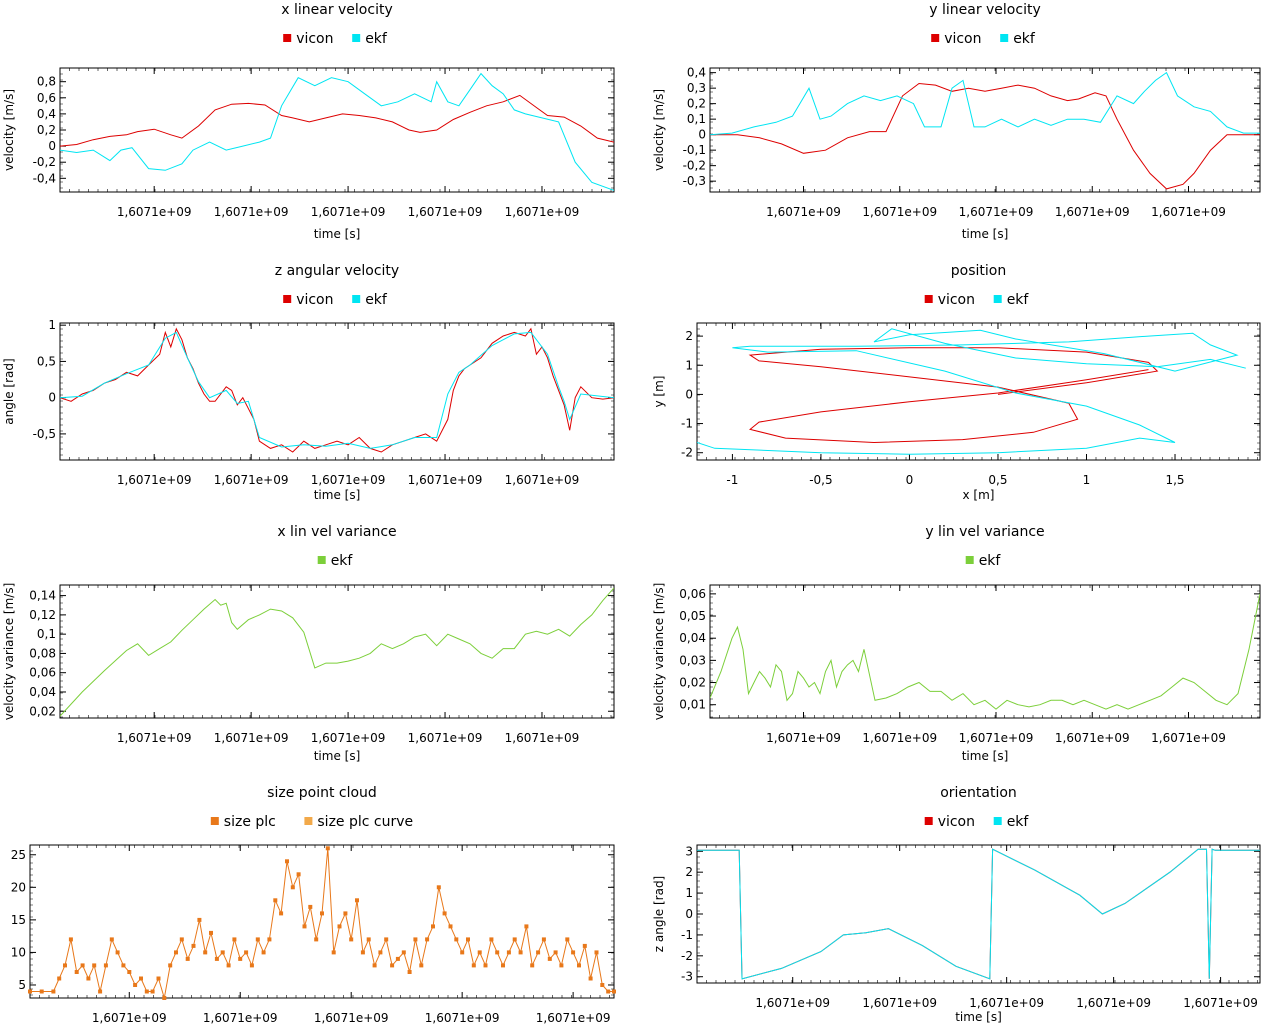 This screenshot has height=1024, width=1280. Describe the element at coordinates (46, 634) in the screenshot. I see `y-tick-label: 0,1` at that location.